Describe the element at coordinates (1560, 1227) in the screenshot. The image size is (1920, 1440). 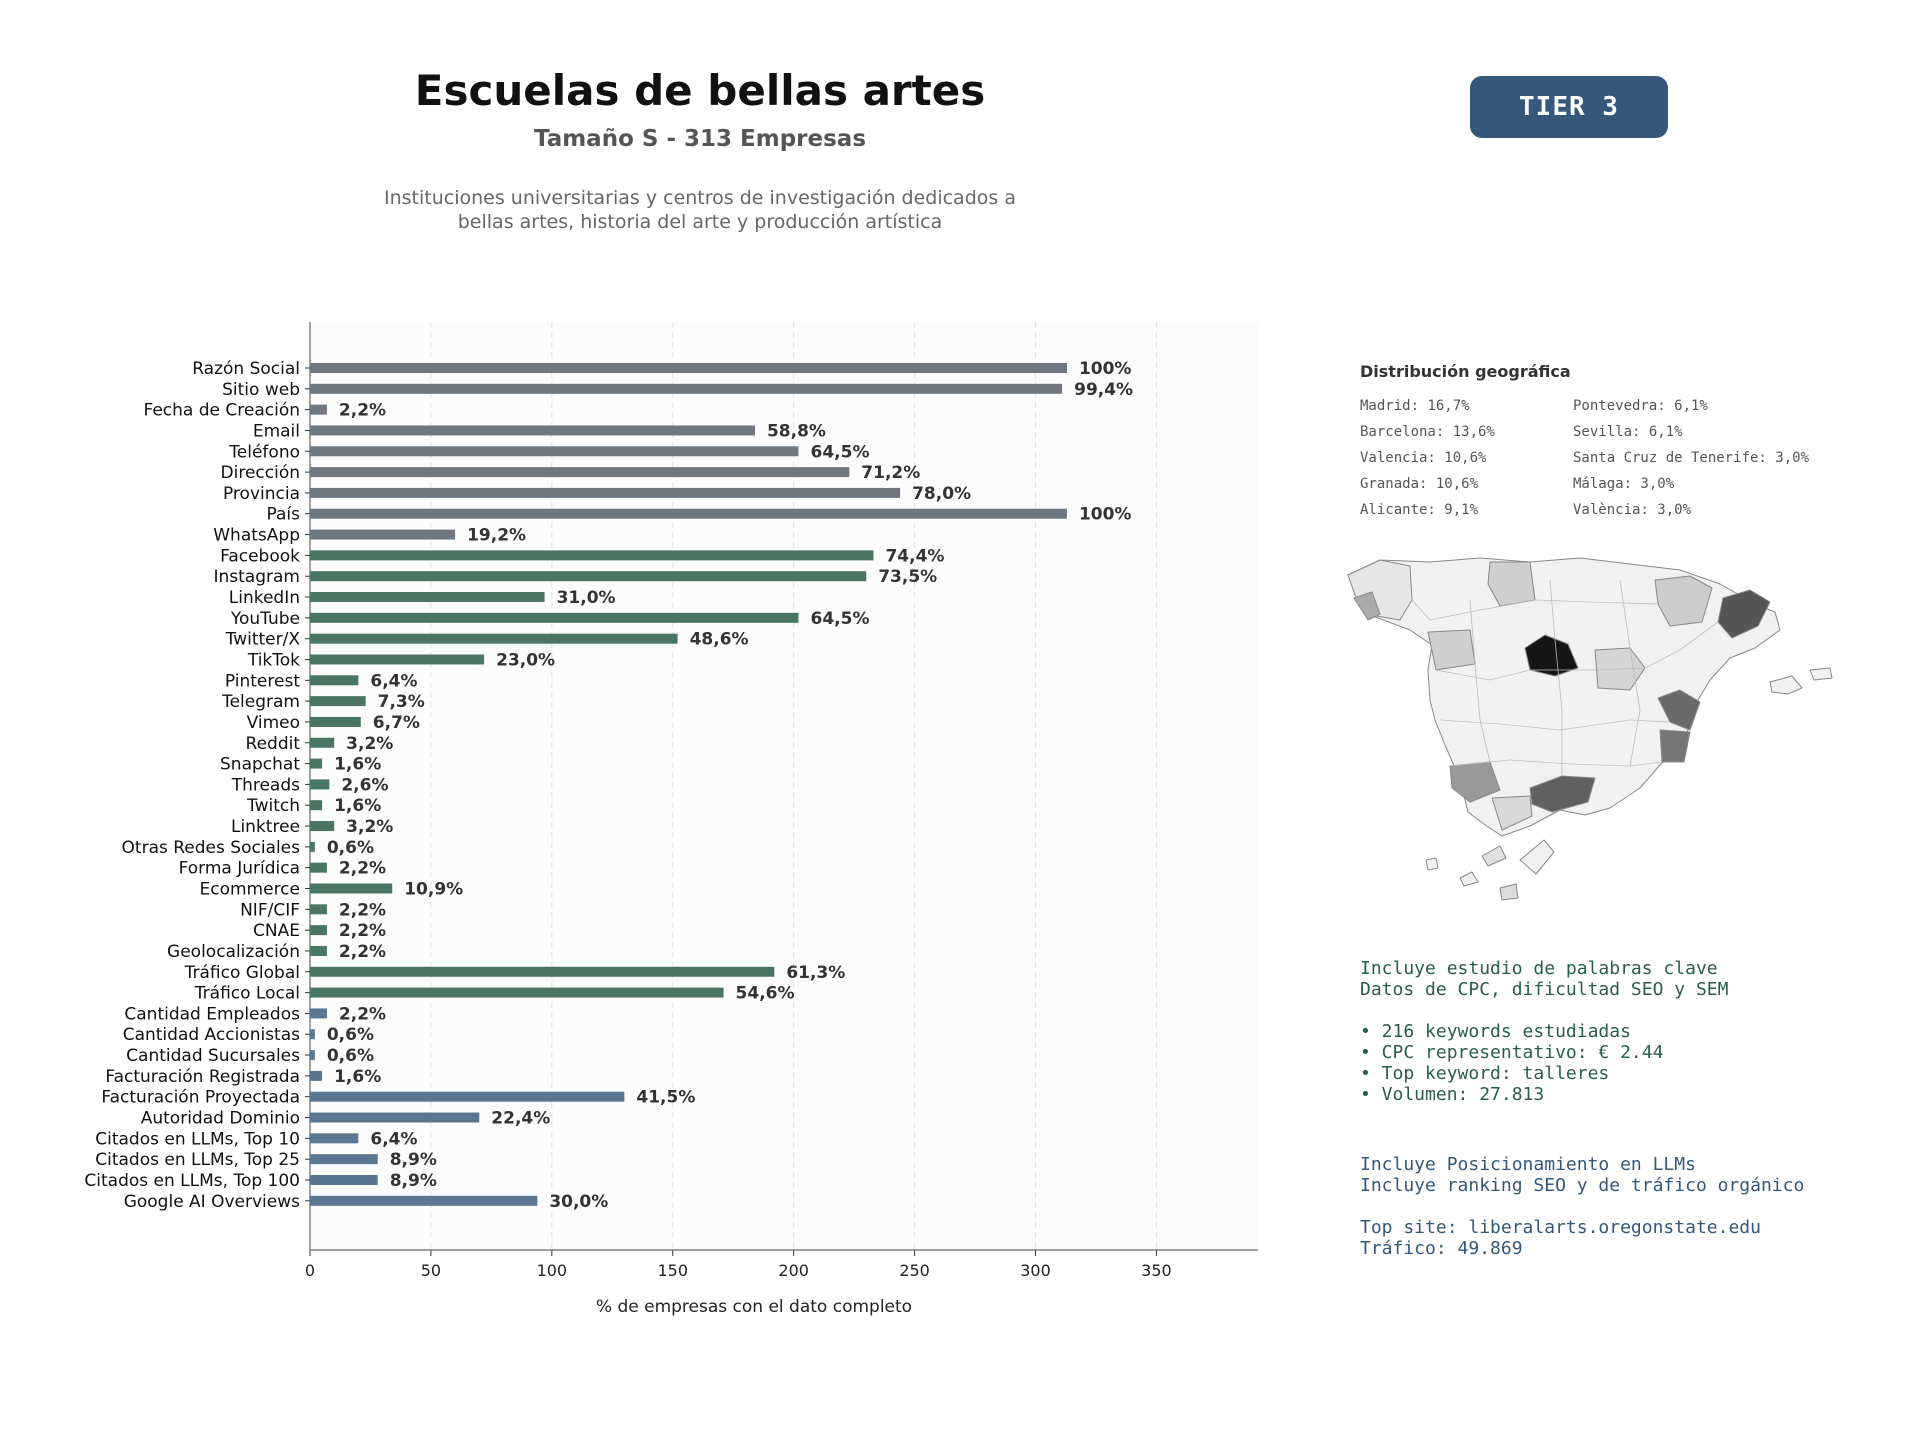
I see `top-site: Top site: liberalarts.oregonstate.edu` at that location.